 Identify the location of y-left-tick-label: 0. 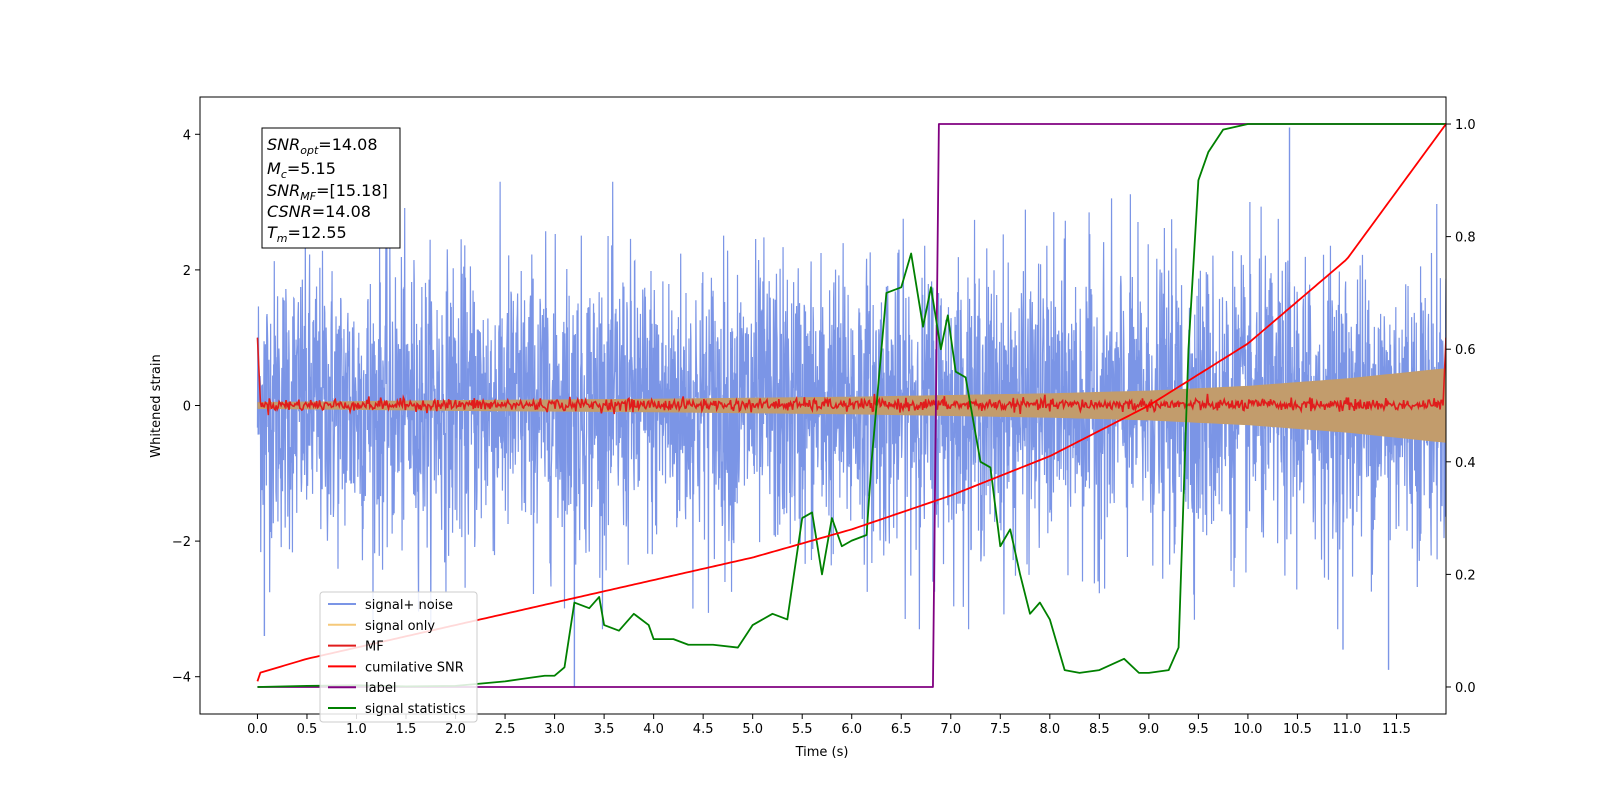
(187, 407).